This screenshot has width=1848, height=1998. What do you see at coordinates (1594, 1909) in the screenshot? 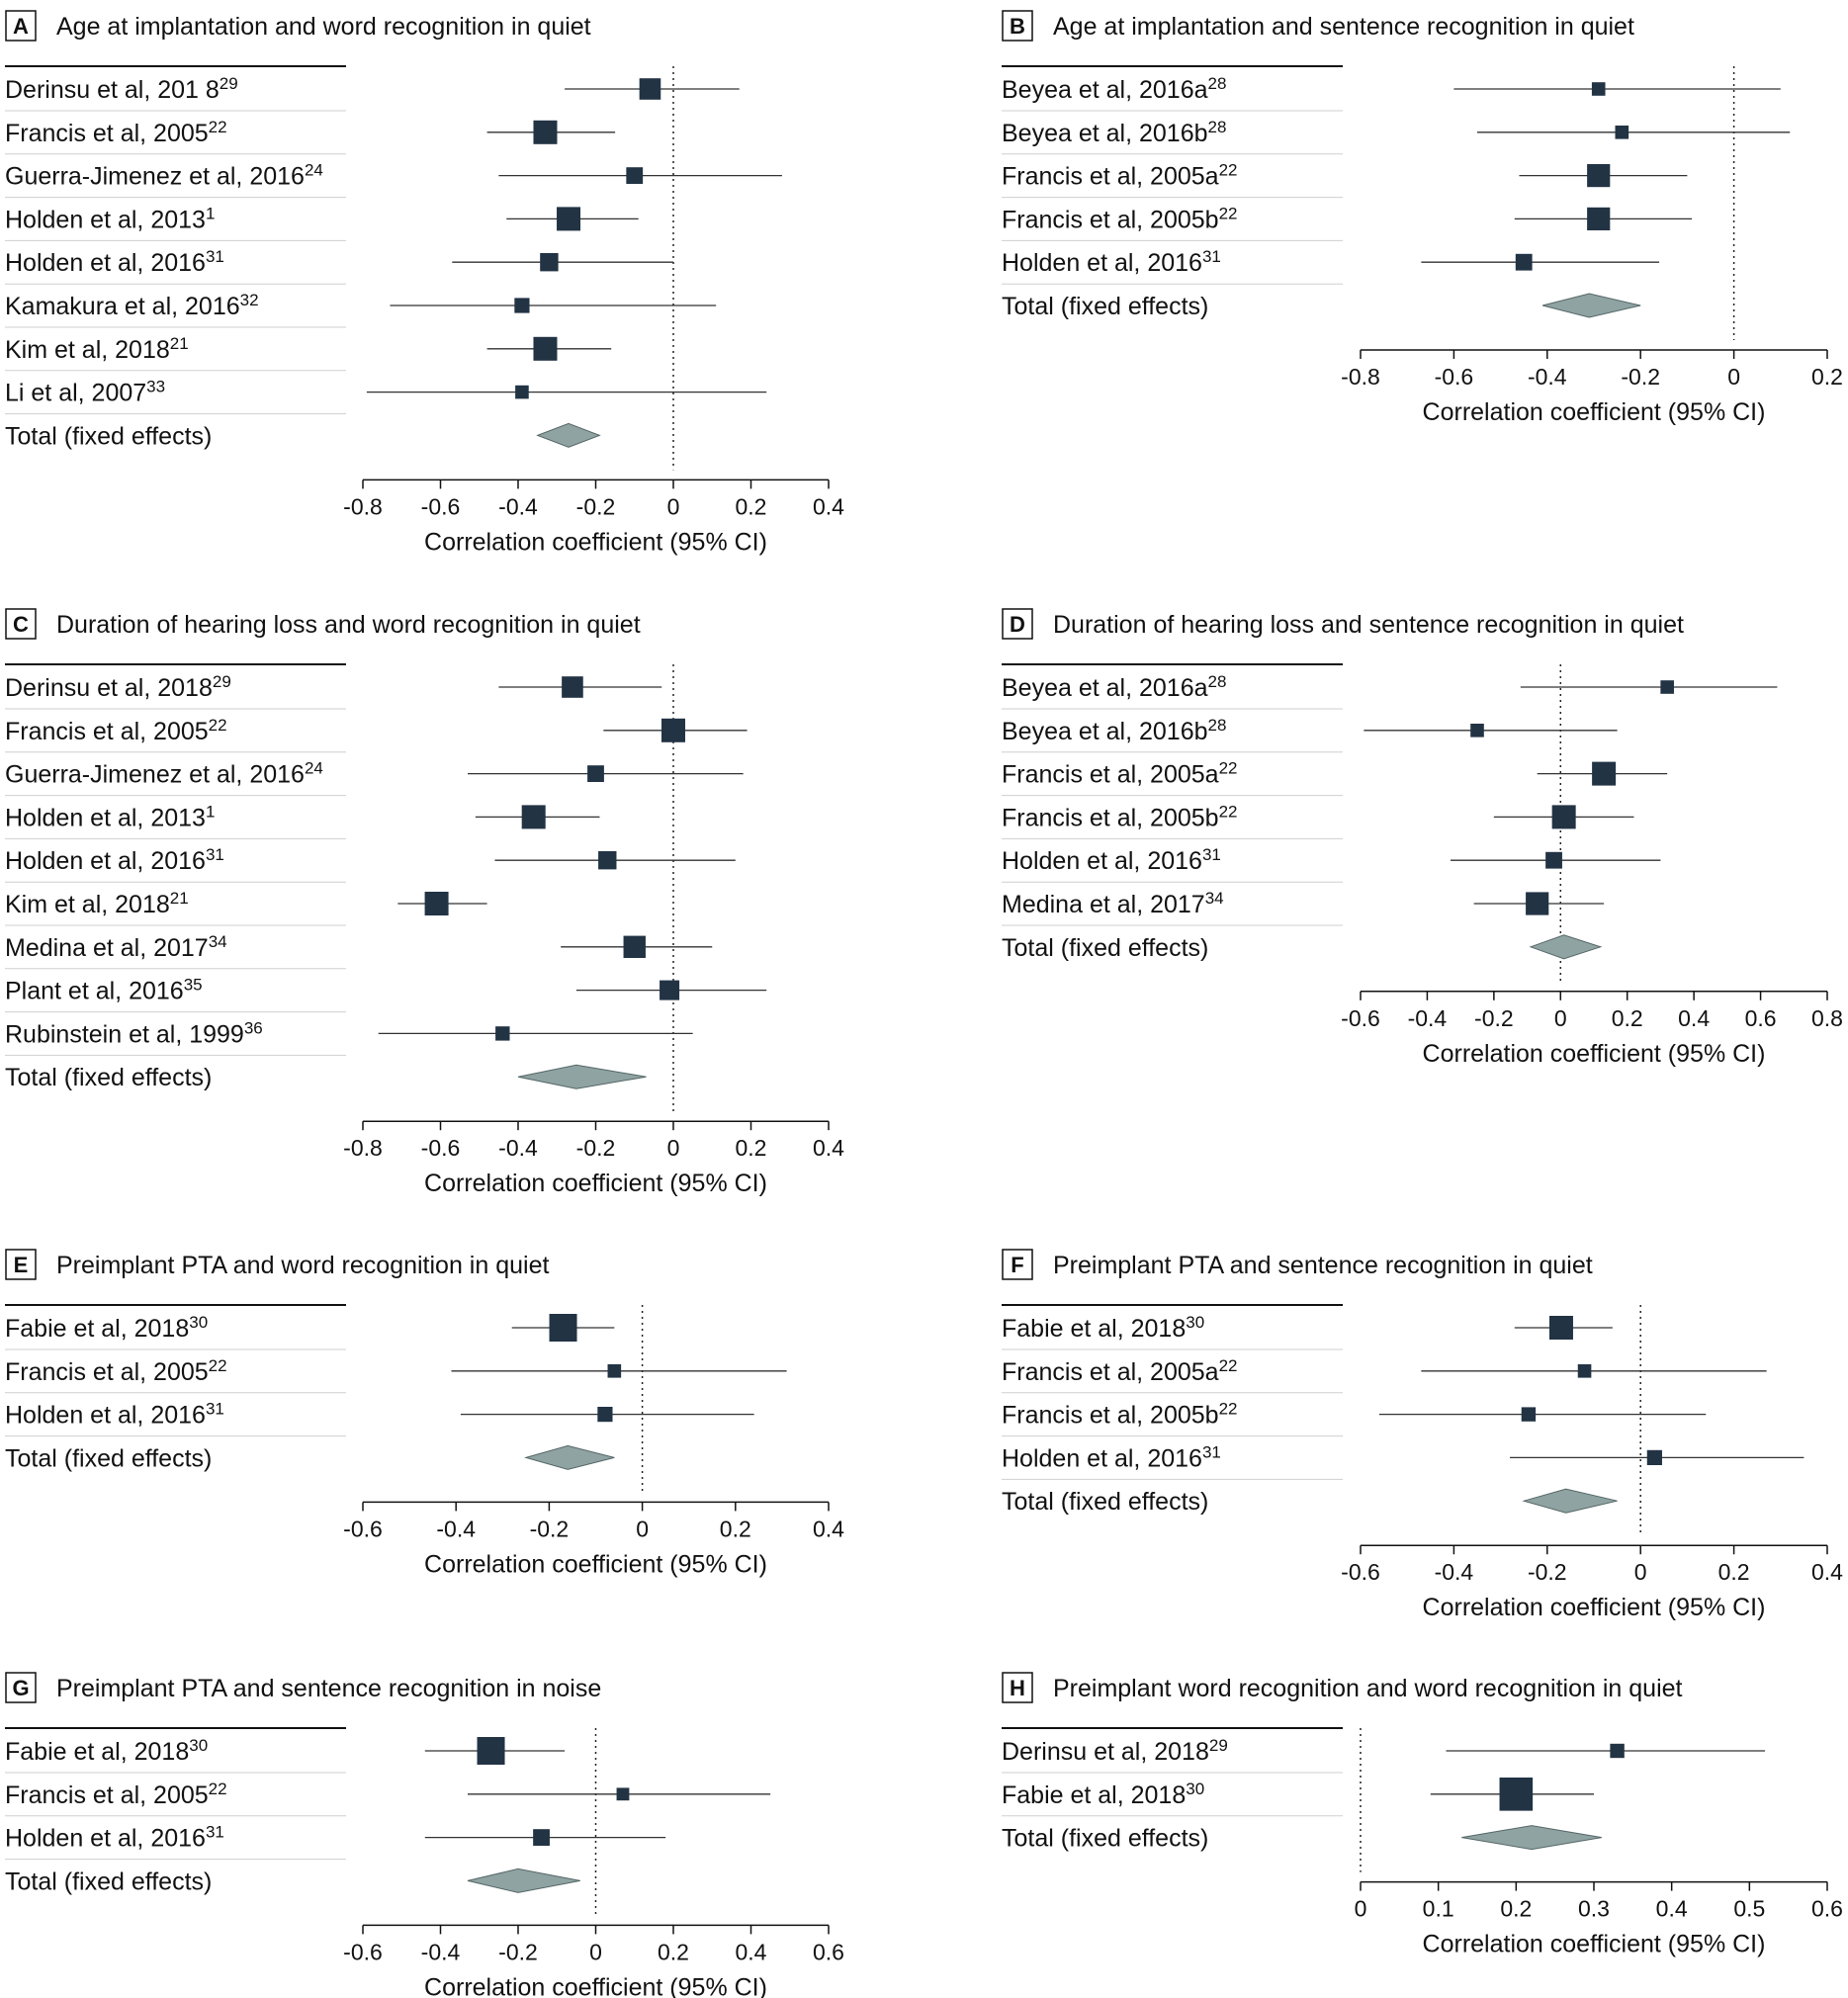
I see `x-tick-label: 0.3` at bounding box center [1594, 1909].